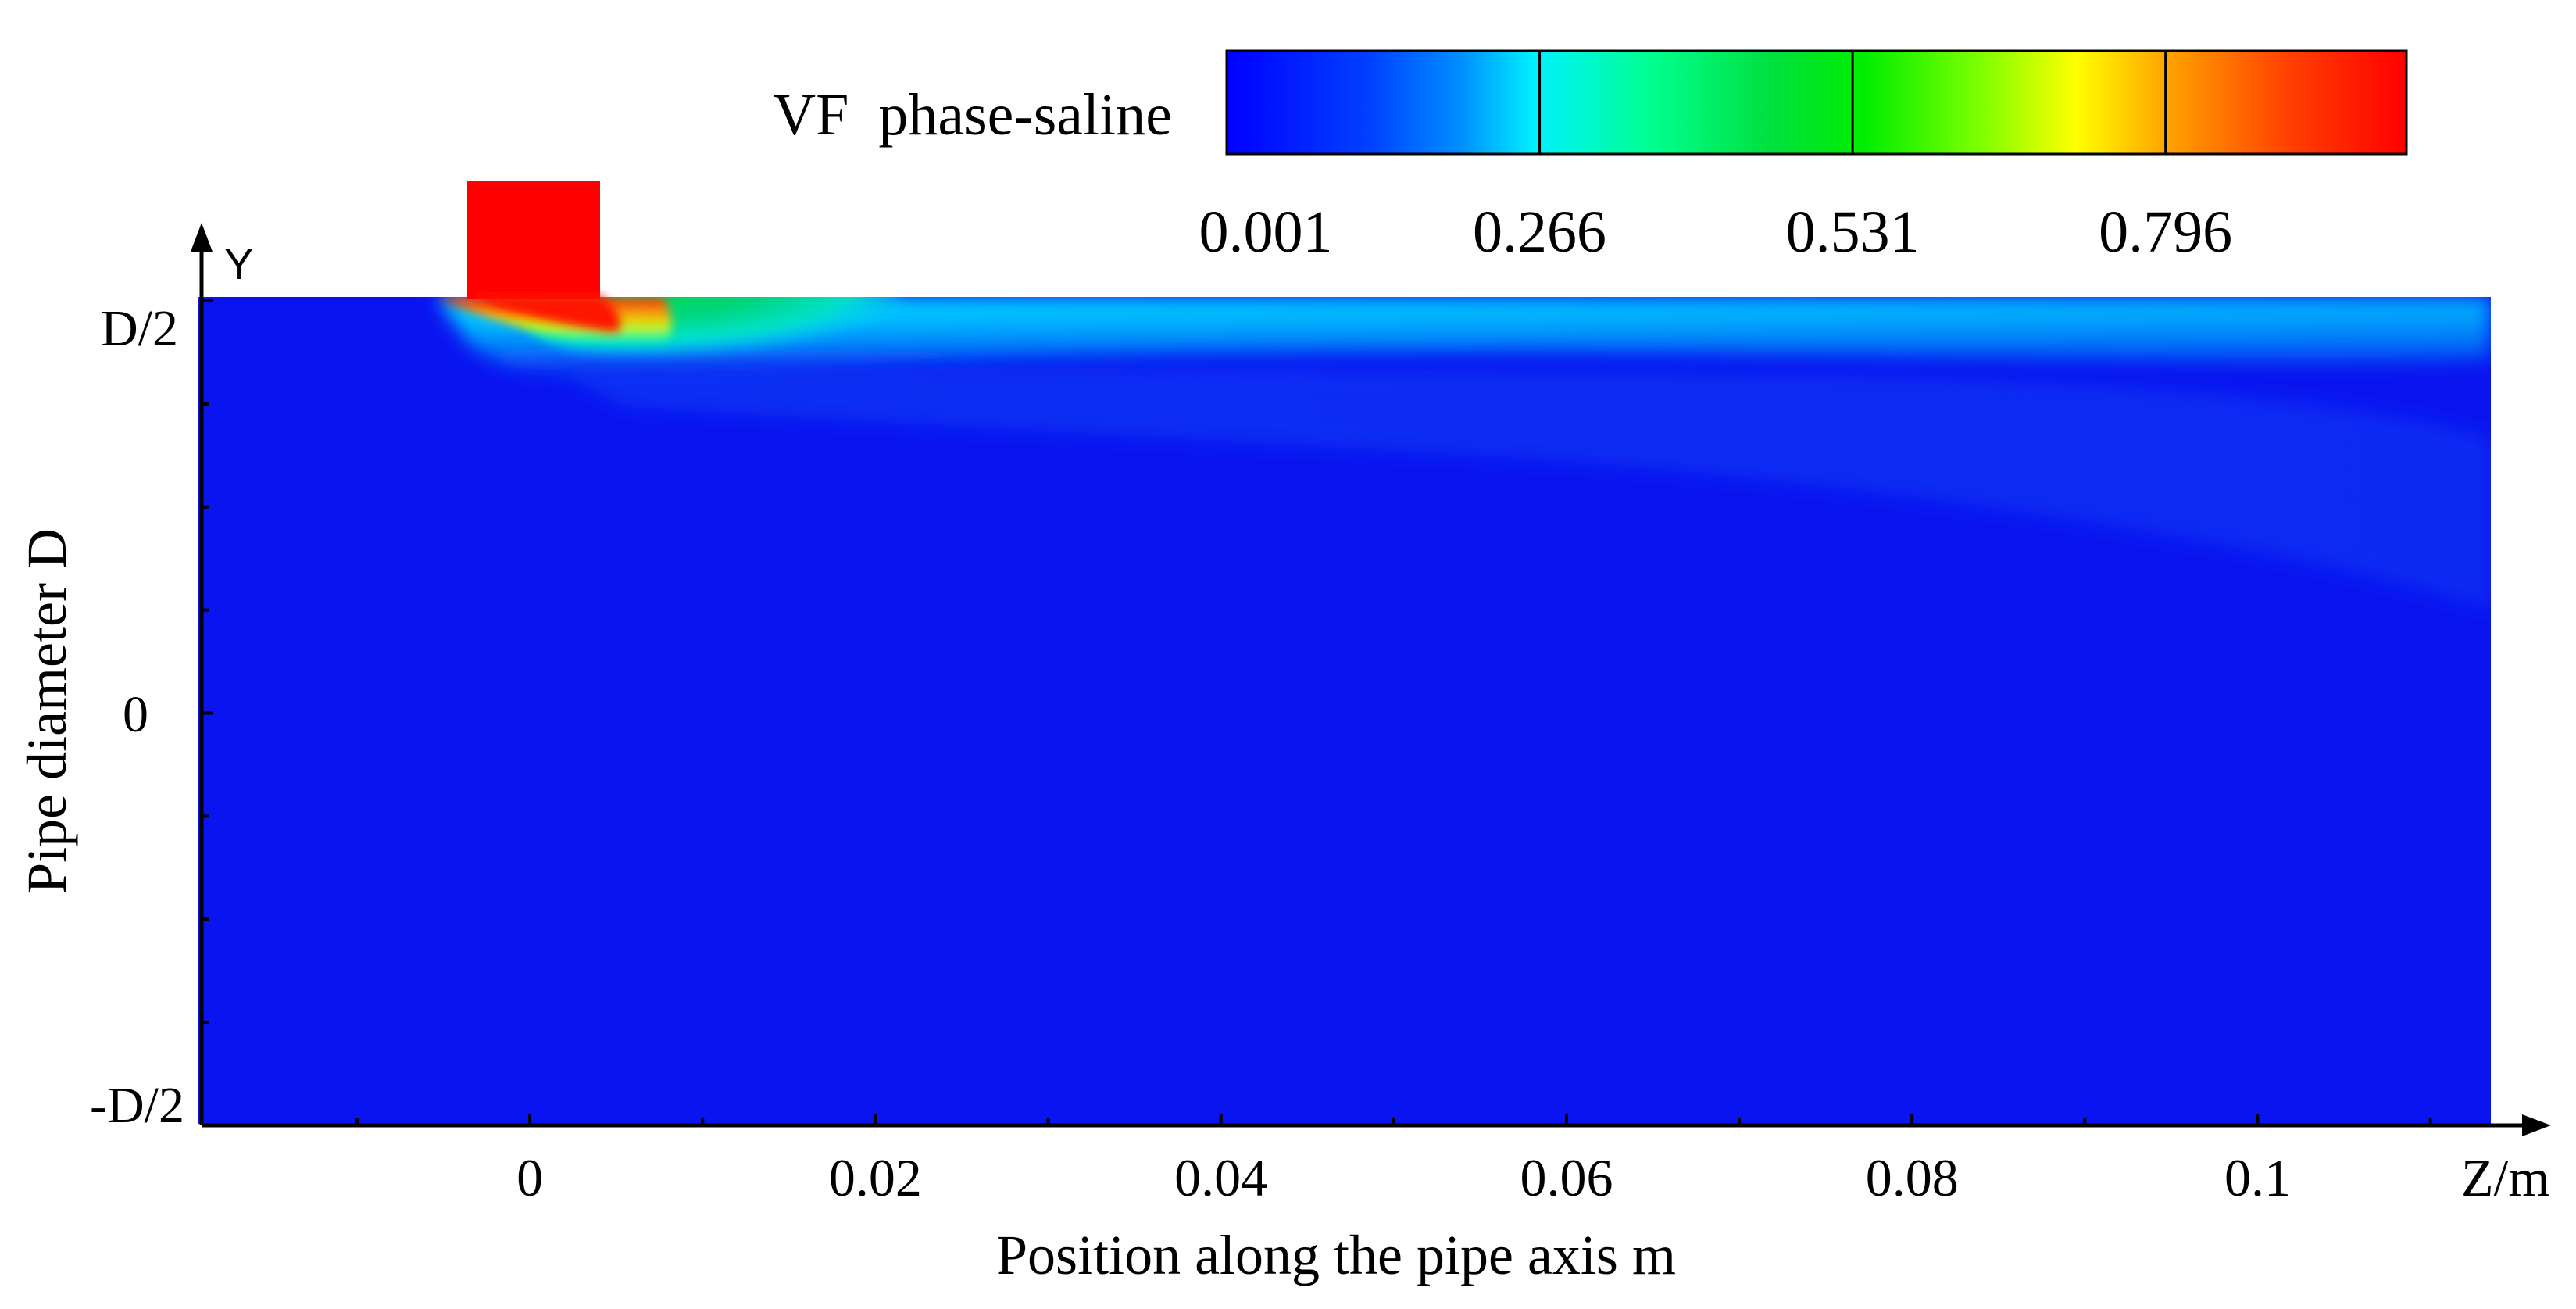 The image size is (2576, 1309). I want to click on y-axis-label: Pipe diameter D, so click(47, 711).